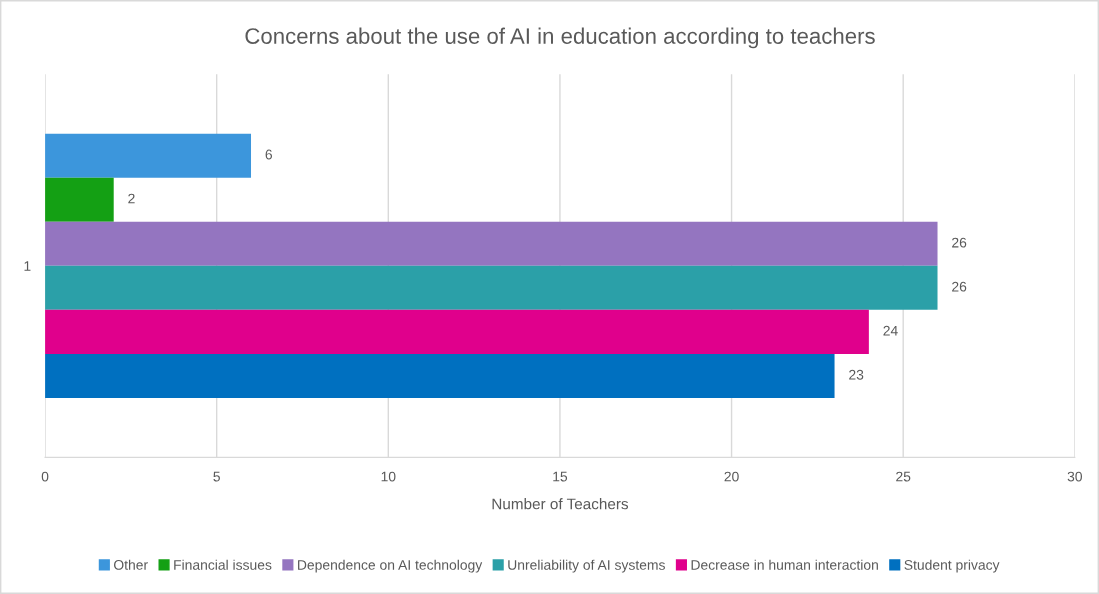 The height and width of the screenshot is (594, 1099). What do you see at coordinates (586, 566) in the screenshot?
I see `legend-label: Unreliability of AI systems` at bounding box center [586, 566].